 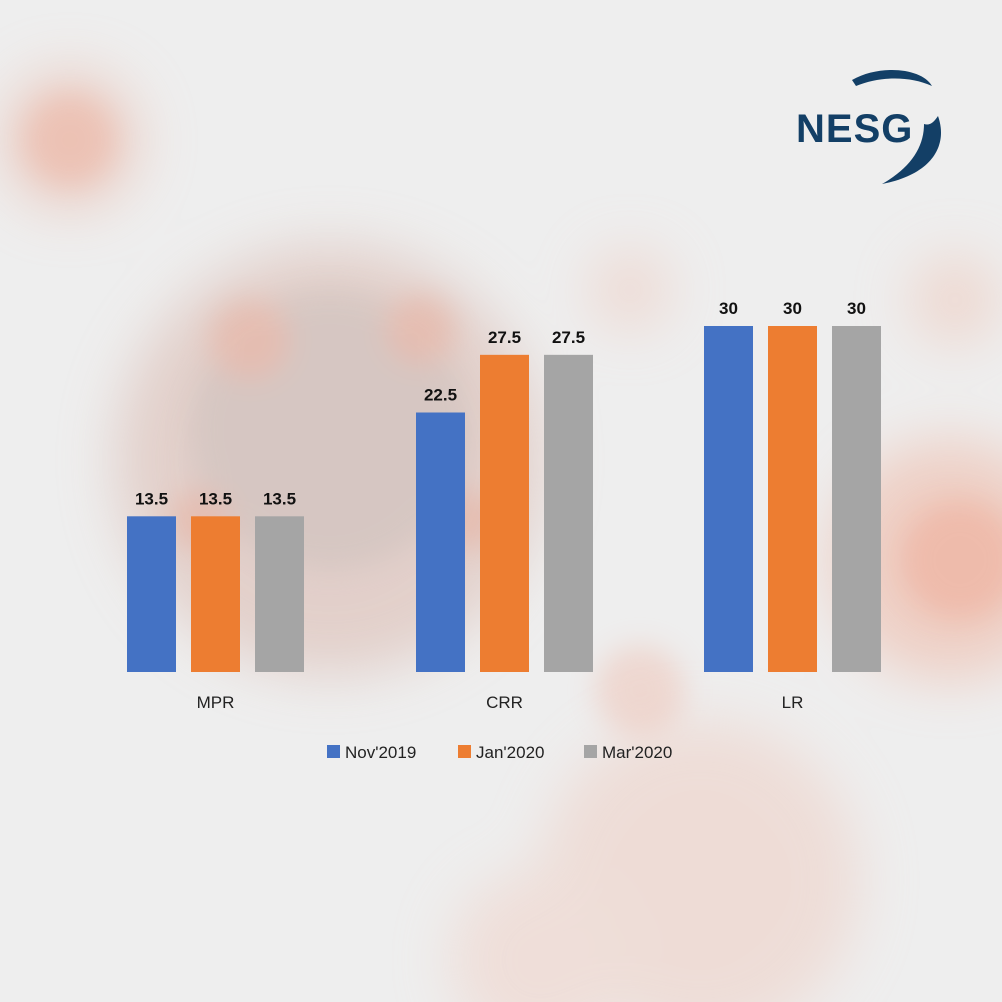 What do you see at coordinates (854, 129) in the screenshot?
I see `logo-text: NESG` at bounding box center [854, 129].